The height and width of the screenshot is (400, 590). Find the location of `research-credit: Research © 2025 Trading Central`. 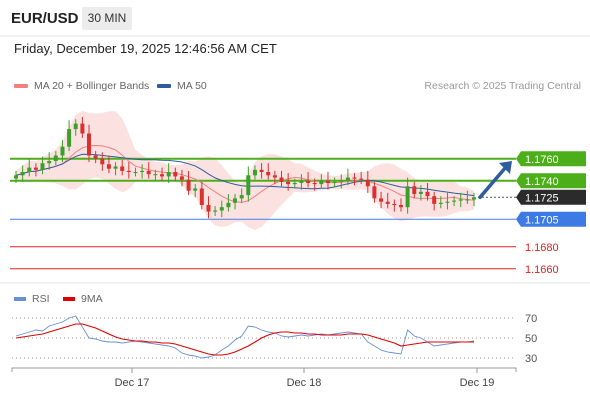

research-credit: Research © 2025 Trading Central is located at coordinates (502, 86).